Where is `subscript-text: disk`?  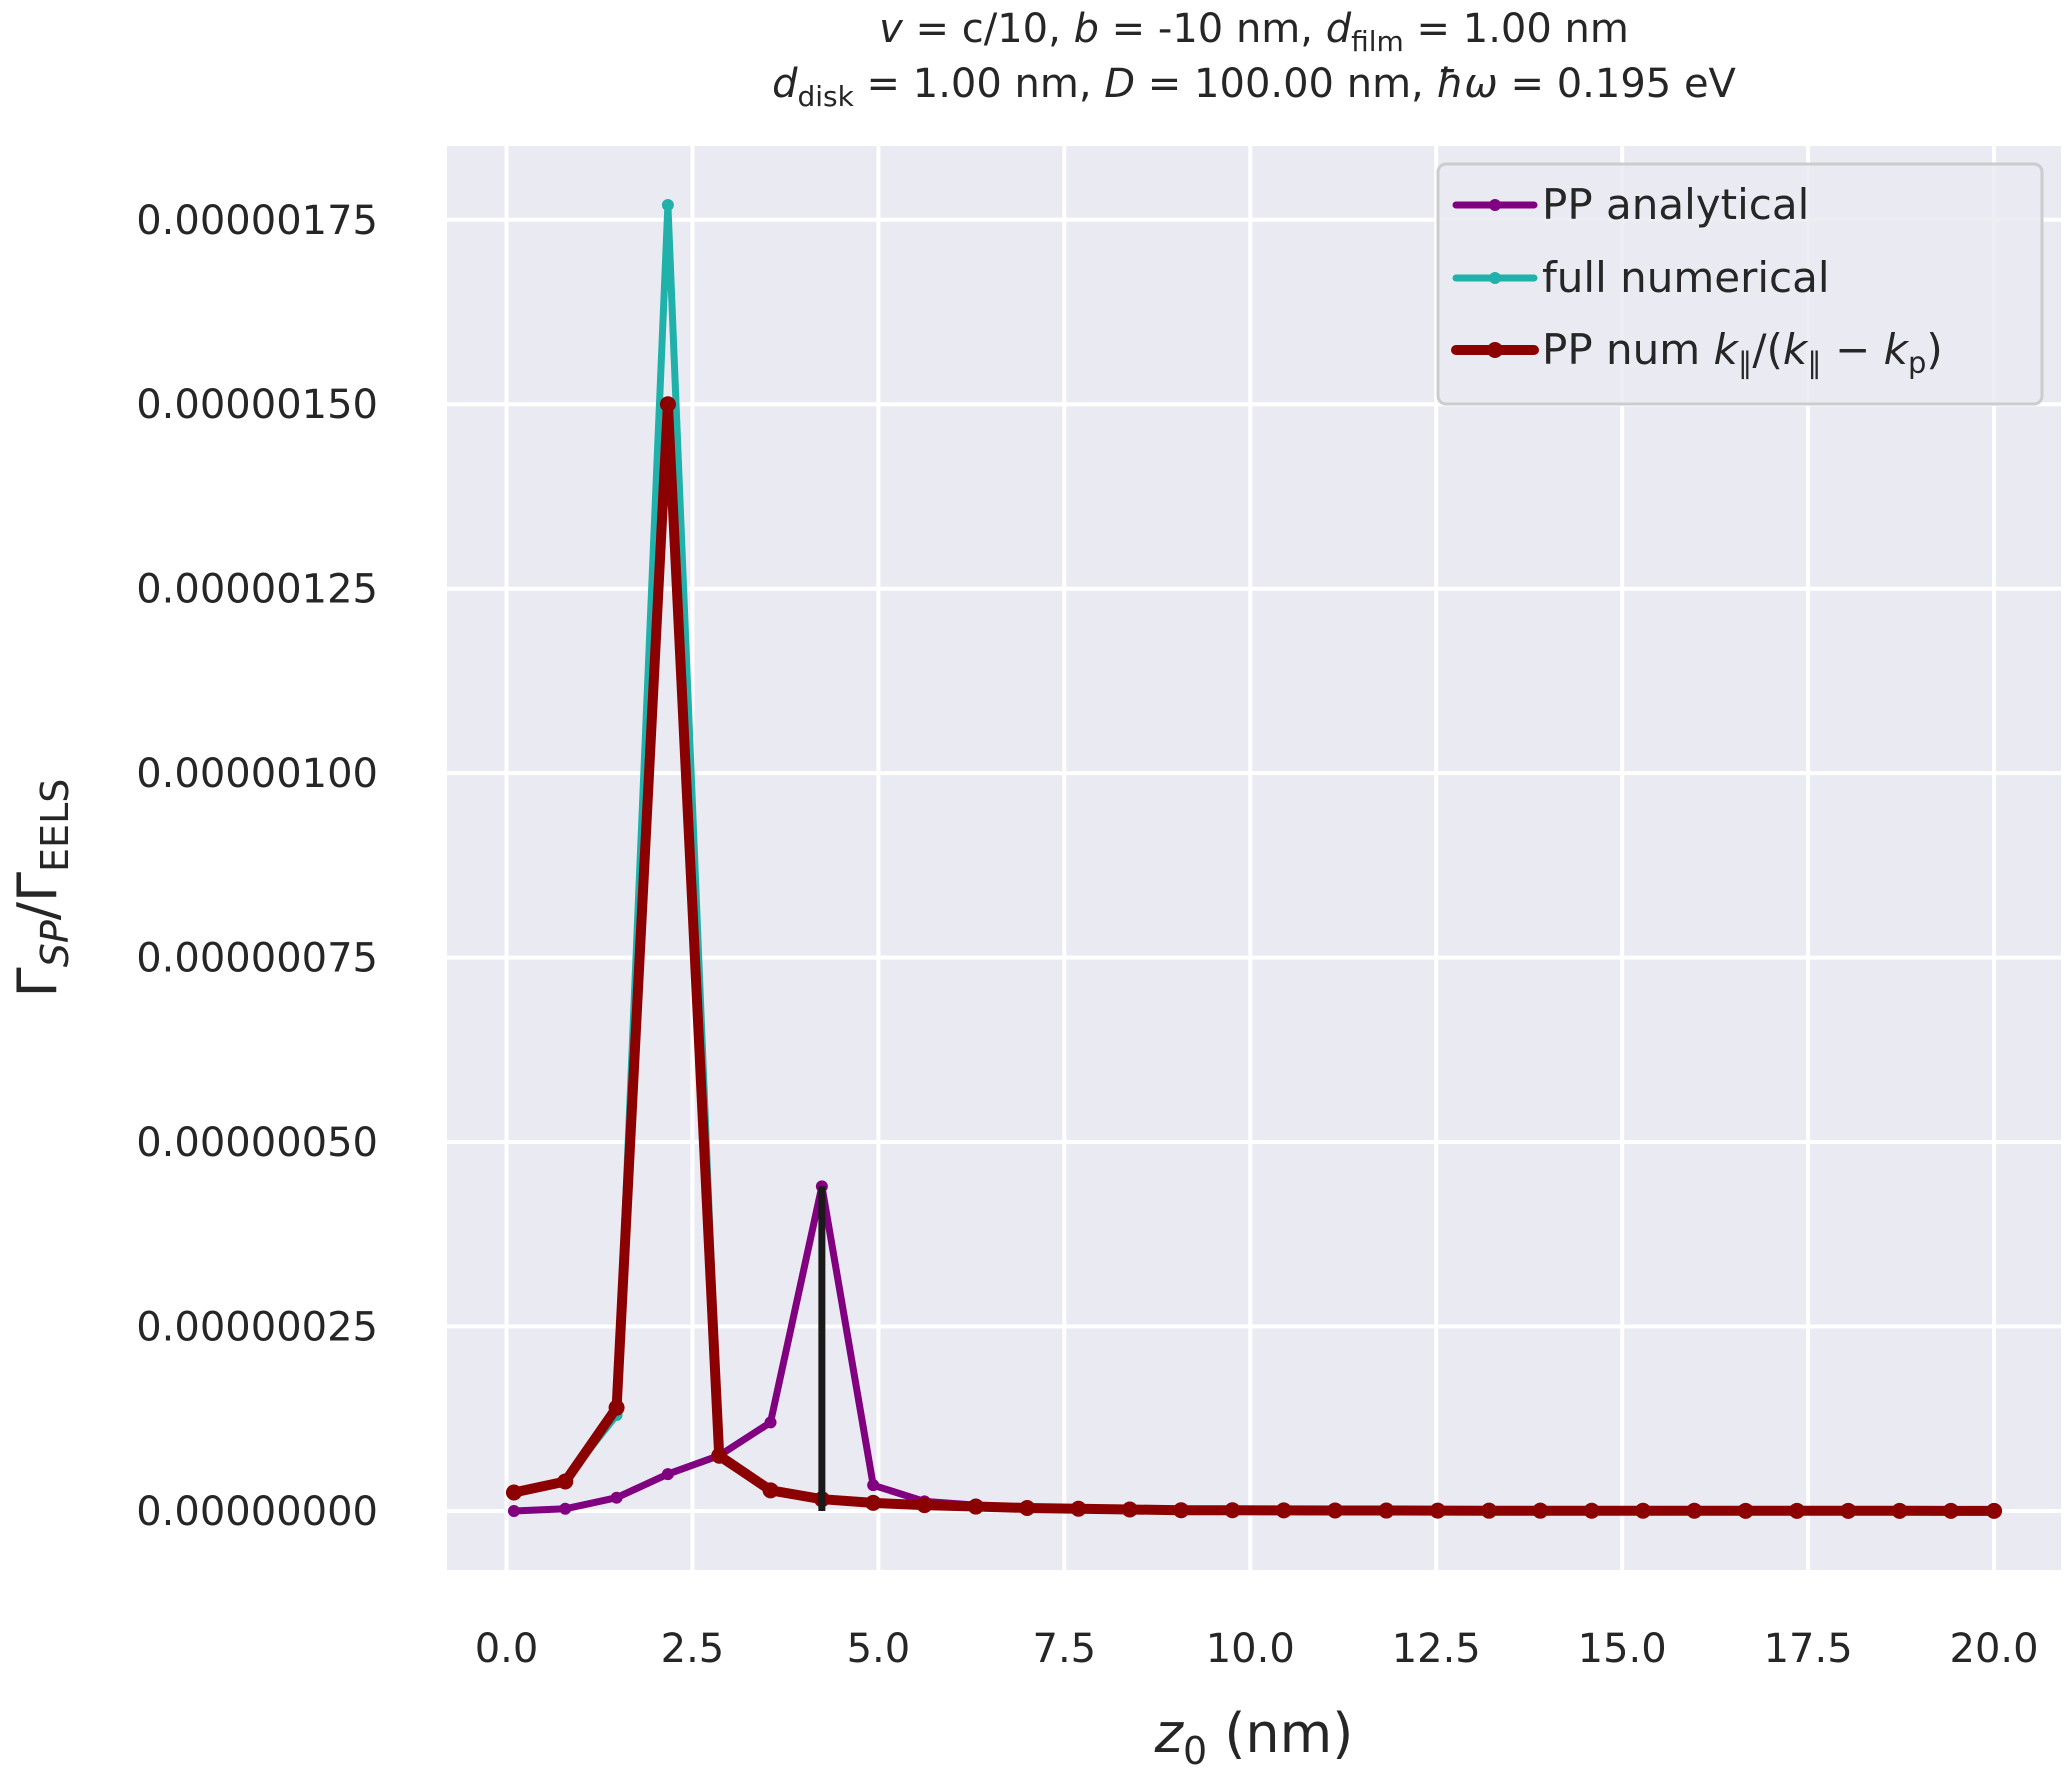 subscript-text: disk is located at coordinates (825, 96).